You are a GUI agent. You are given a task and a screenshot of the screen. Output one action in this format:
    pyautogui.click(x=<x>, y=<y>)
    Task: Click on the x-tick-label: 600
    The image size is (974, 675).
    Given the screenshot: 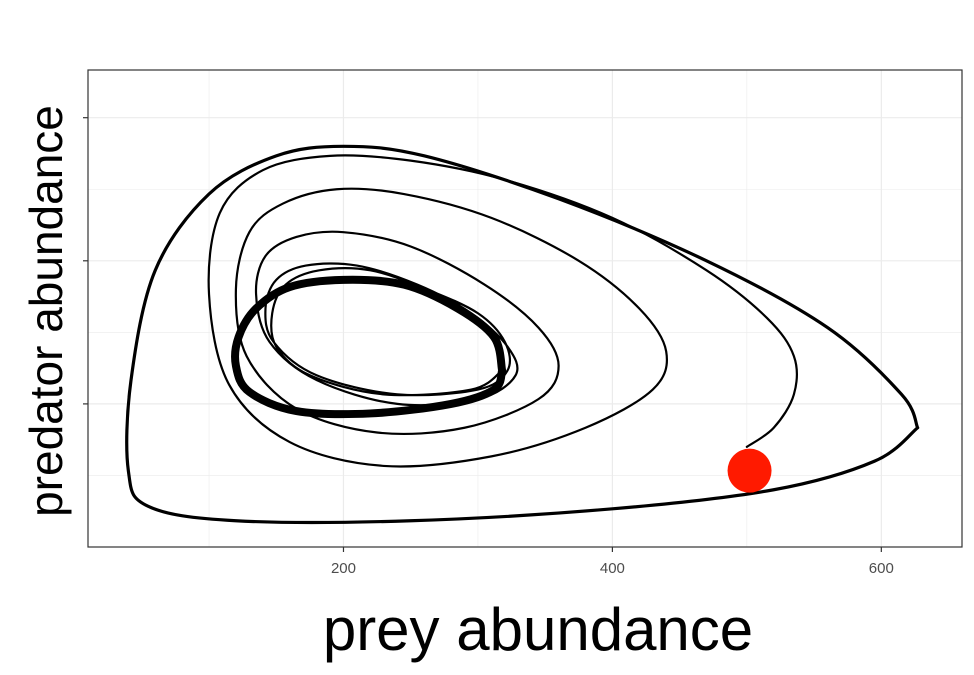 What is the action you would take?
    pyautogui.click(x=881, y=568)
    